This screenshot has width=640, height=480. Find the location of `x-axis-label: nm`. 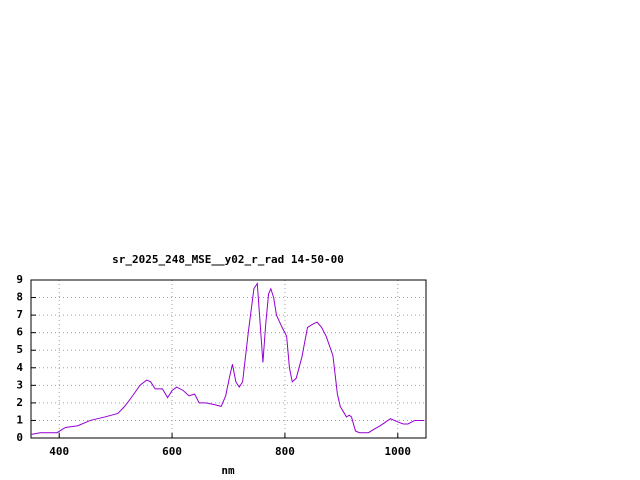

x-axis-label: nm is located at coordinates (228, 470).